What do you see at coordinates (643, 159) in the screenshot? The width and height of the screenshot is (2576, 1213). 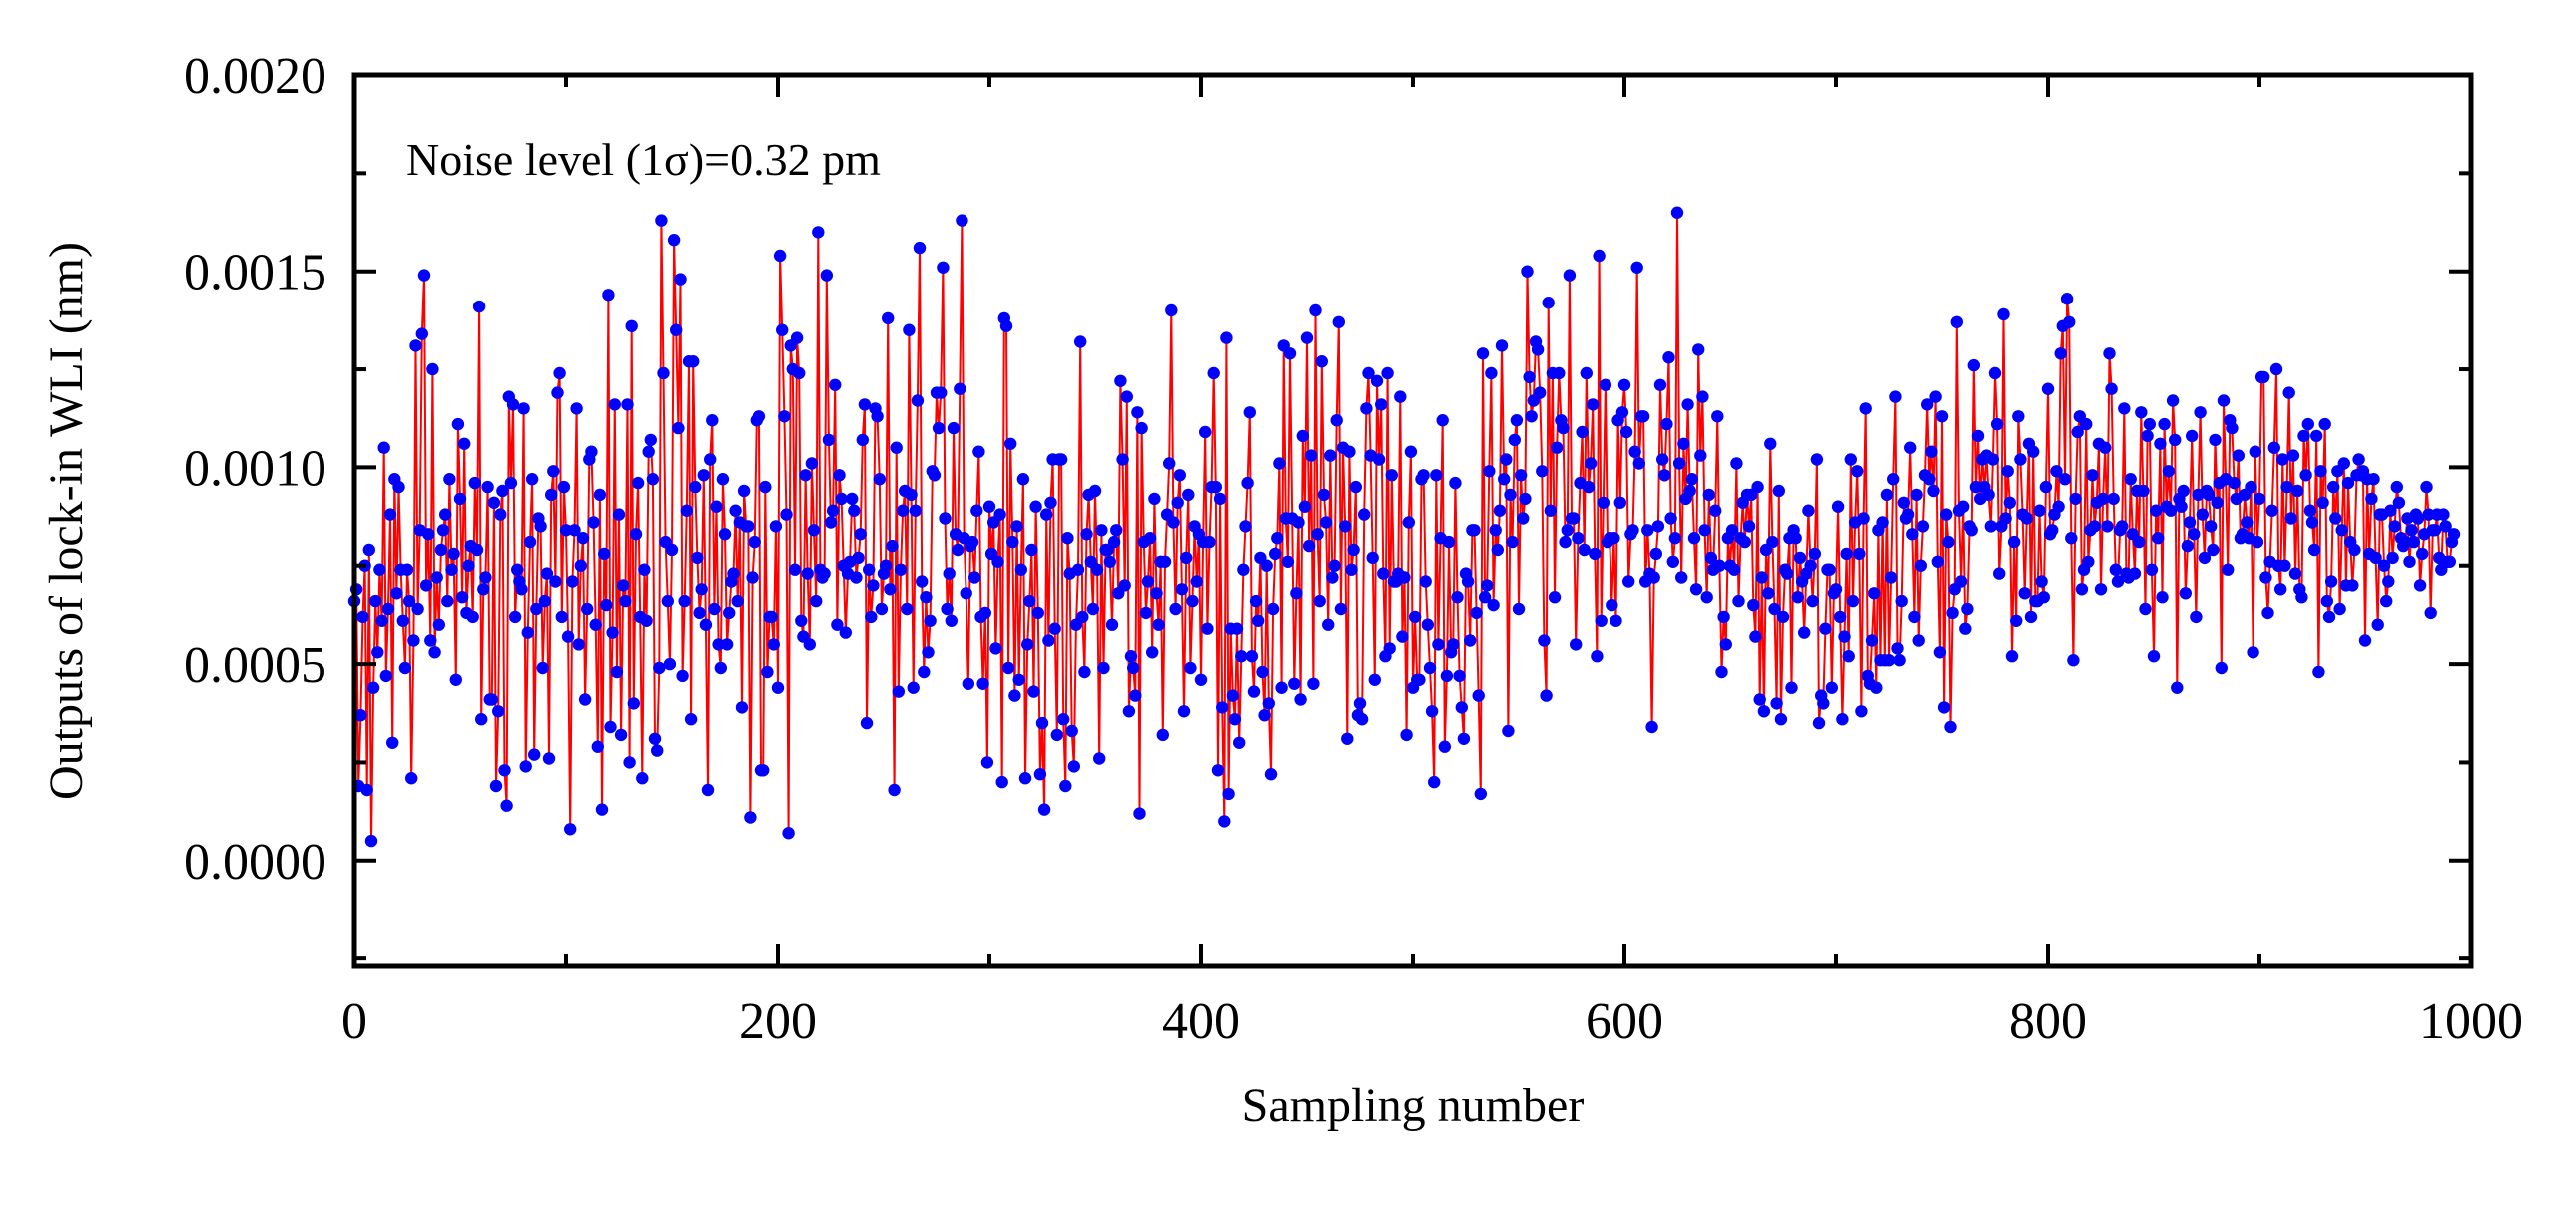 I see `noise-level-annotation: Noise level (1σ)=0.32 pm` at bounding box center [643, 159].